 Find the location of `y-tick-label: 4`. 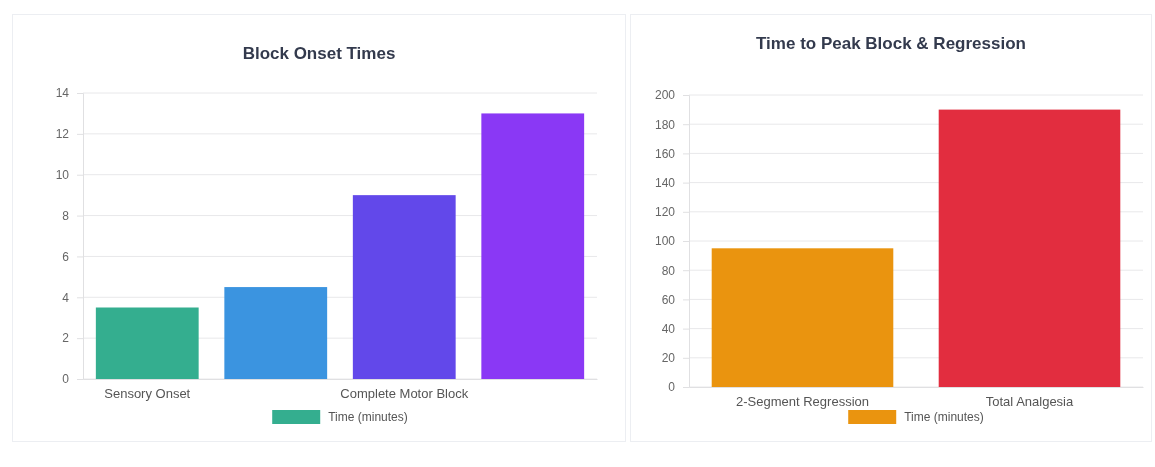

y-tick-label: 4 is located at coordinates (66, 297).